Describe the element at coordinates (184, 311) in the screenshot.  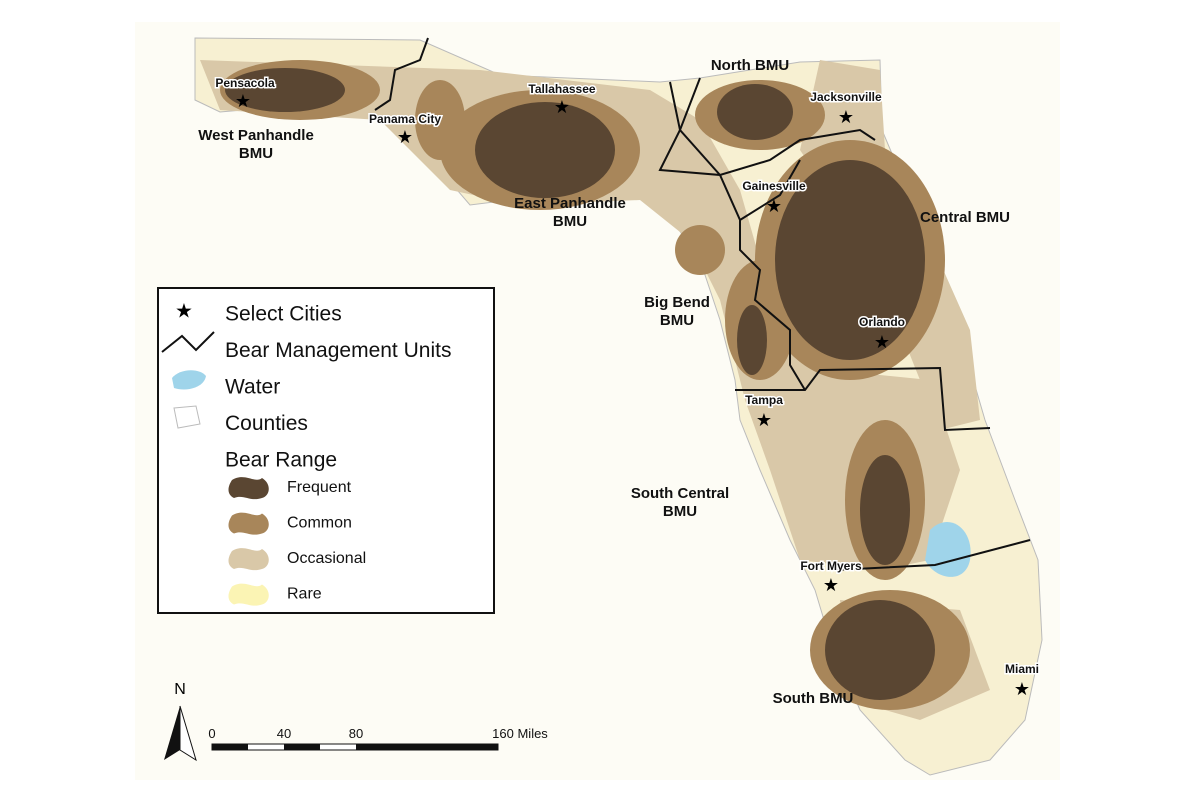
I see `legend-star: ★` at that location.